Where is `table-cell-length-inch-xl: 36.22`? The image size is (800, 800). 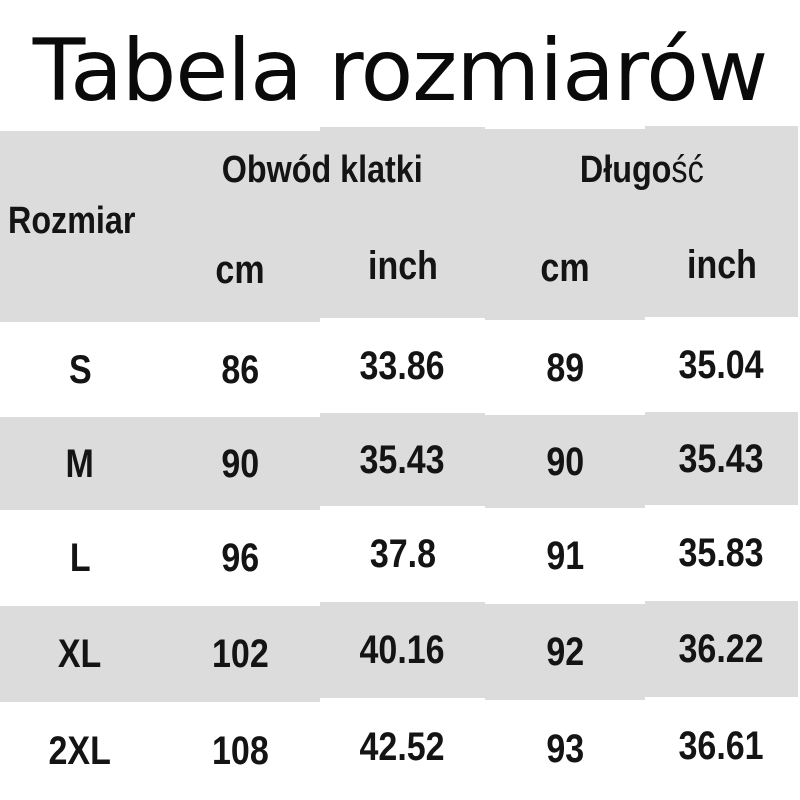
table-cell-length-inch-xl: 36.22 is located at coordinates (721, 649).